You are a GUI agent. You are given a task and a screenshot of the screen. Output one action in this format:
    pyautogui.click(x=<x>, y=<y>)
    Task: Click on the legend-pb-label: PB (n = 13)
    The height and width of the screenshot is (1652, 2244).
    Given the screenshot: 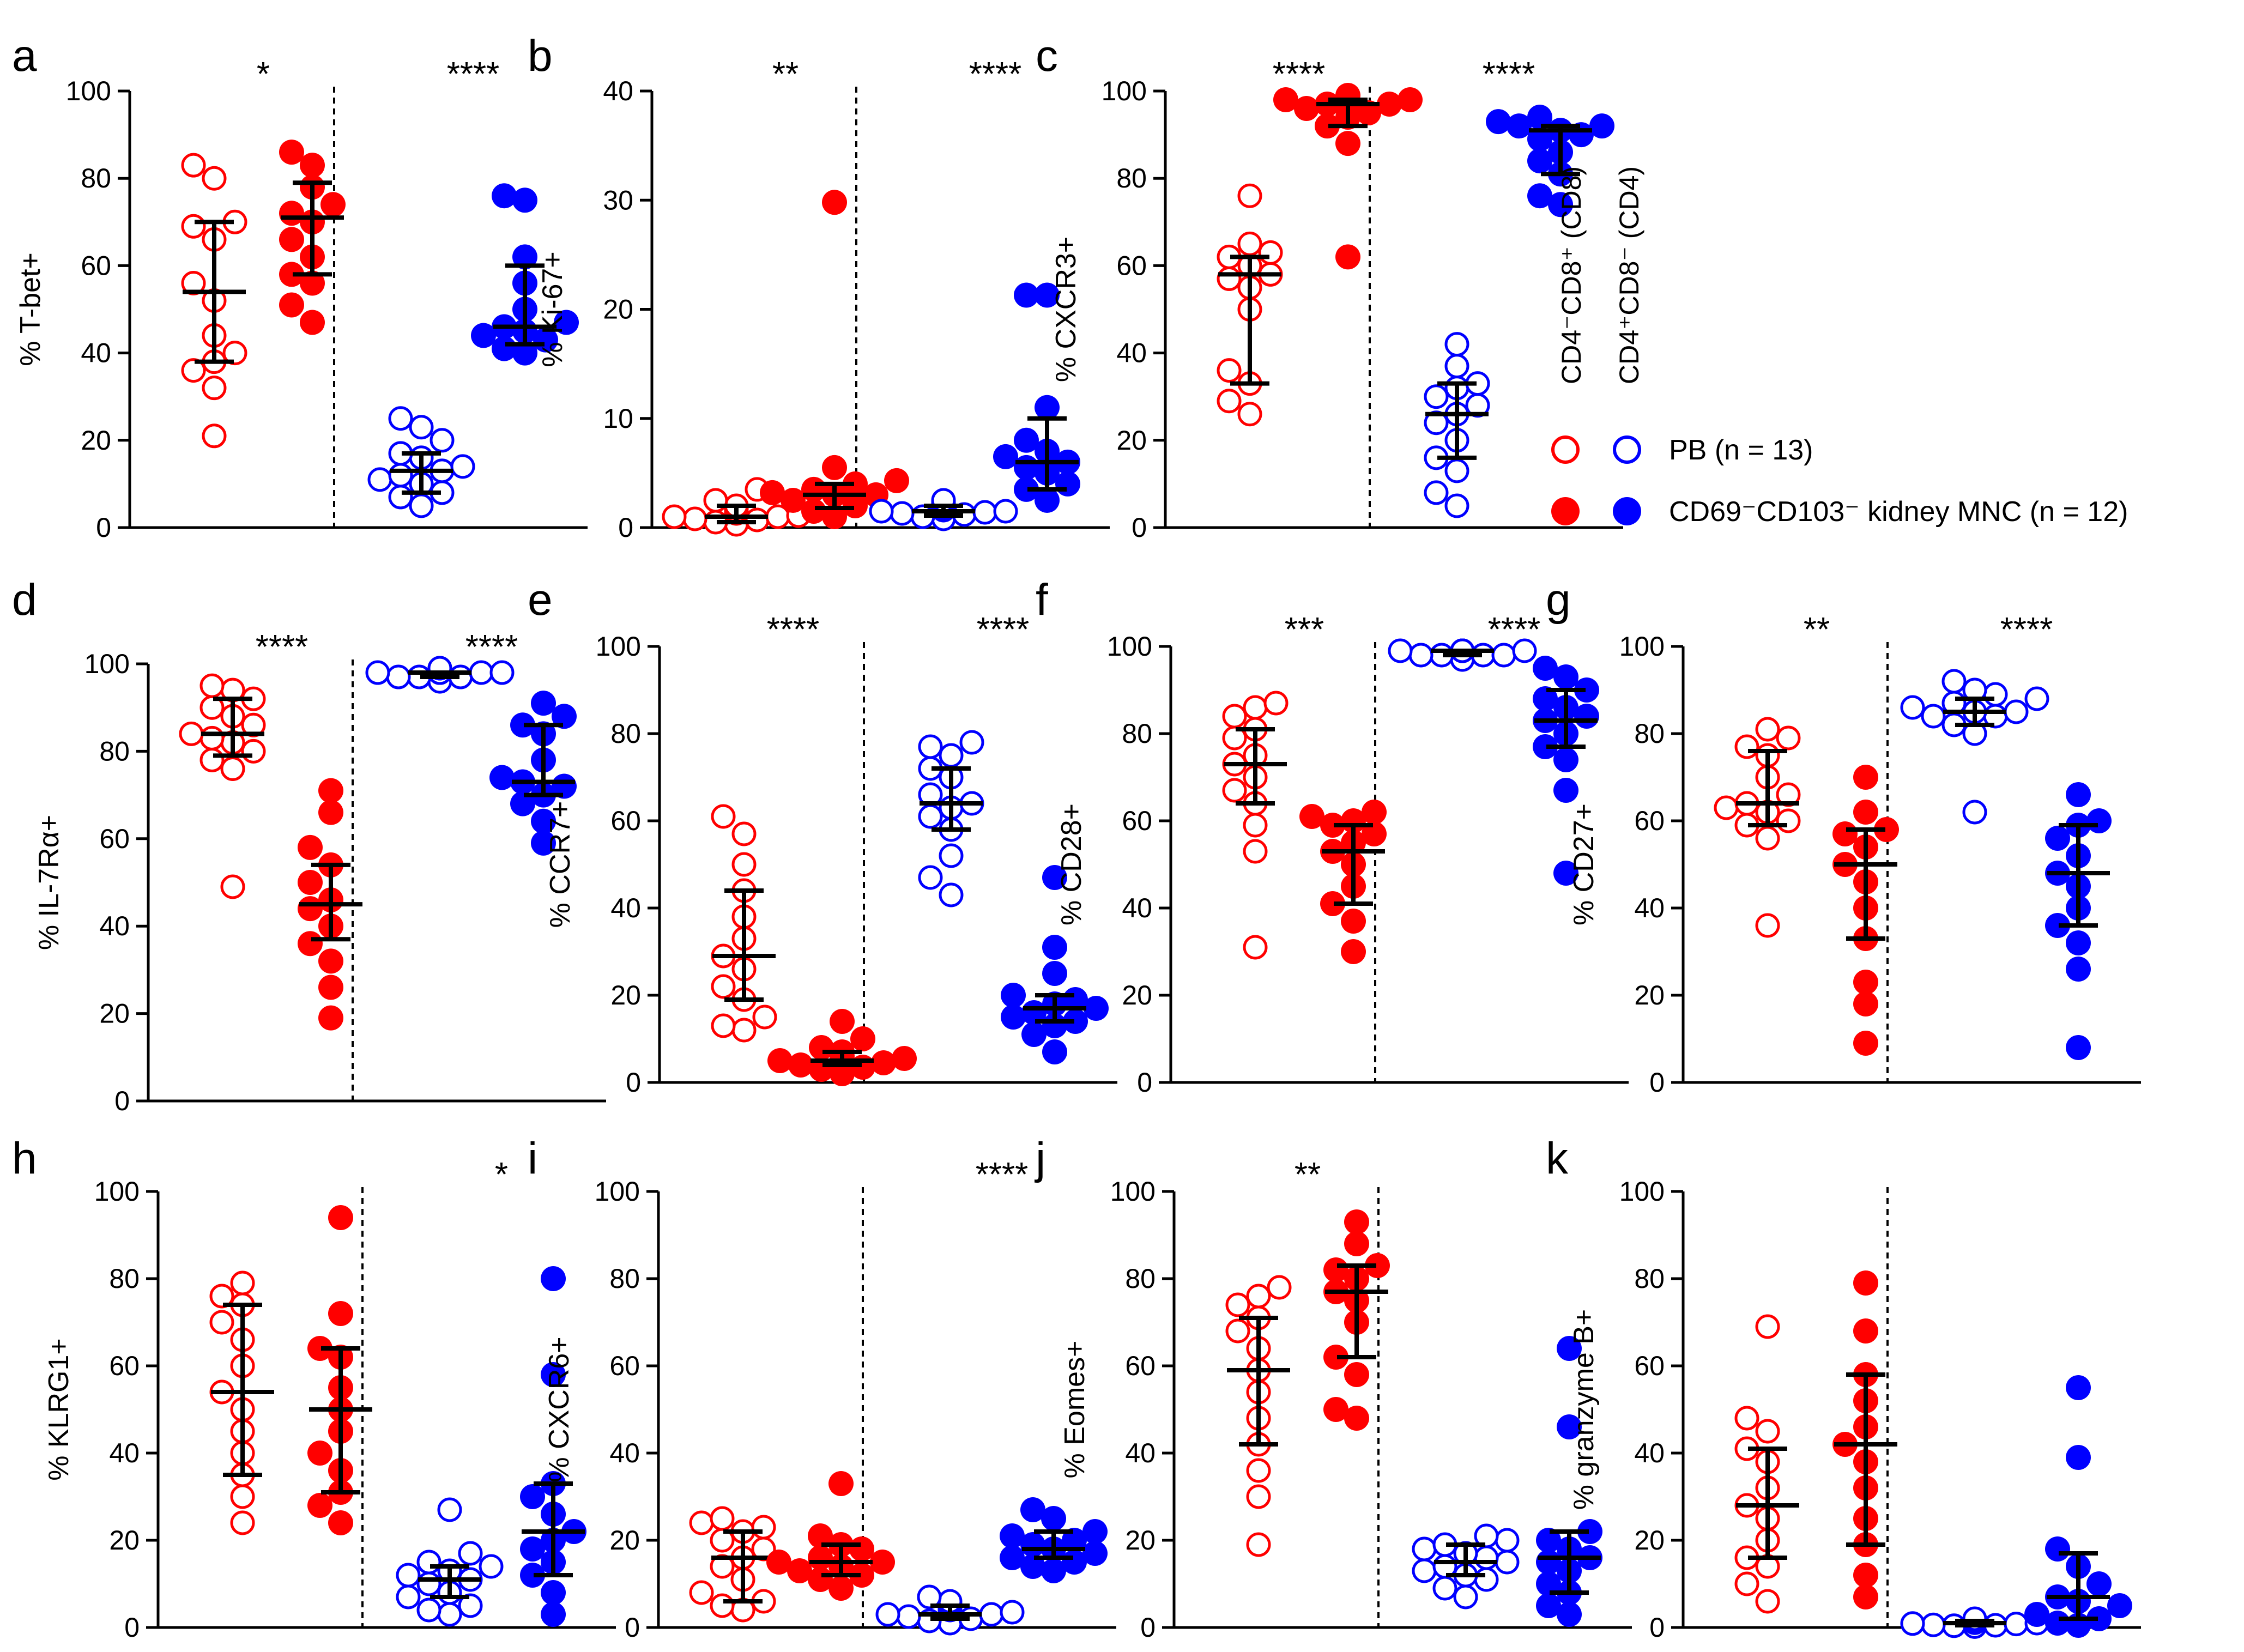 What is the action you would take?
    pyautogui.click(x=1741, y=450)
    